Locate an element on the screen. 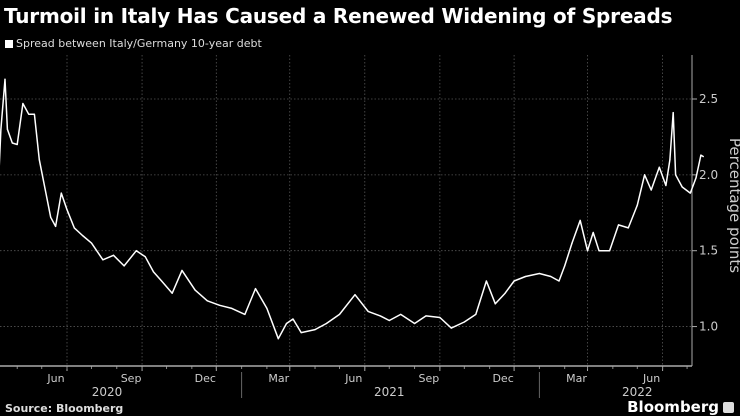 This screenshot has width=740, height=416. x-year-label: 2022 is located at coordinates (637, 392).